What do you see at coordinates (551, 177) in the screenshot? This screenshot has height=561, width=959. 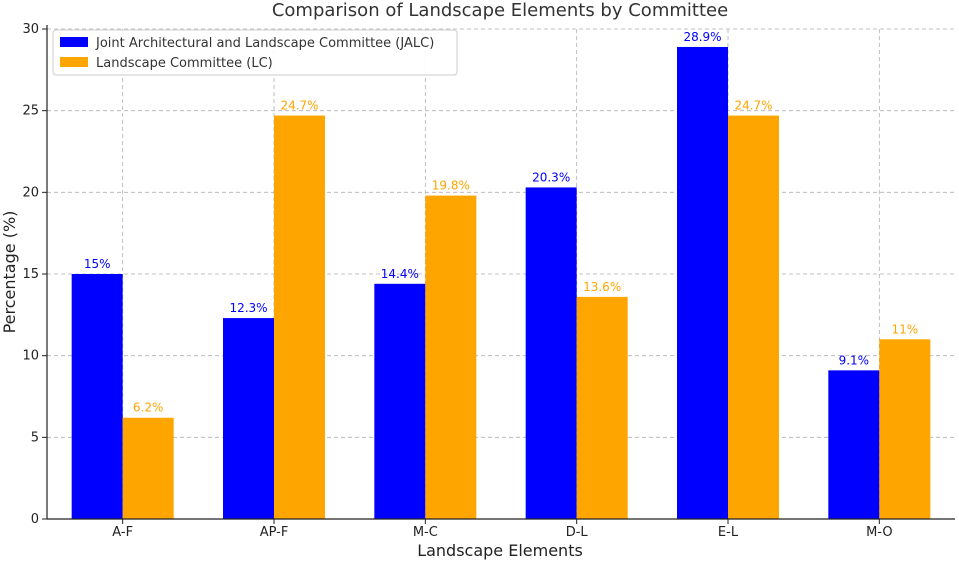 I see `data-label-jalc-d-l: 20.3%` at bounding box center [551, 177].